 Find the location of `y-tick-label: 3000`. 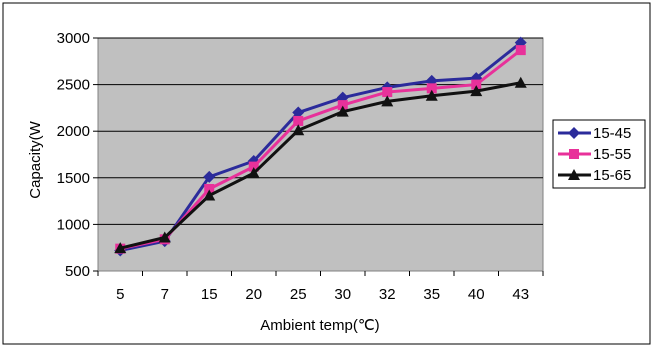

y-tick-label: 3000 is located at coordinates (73, 38).